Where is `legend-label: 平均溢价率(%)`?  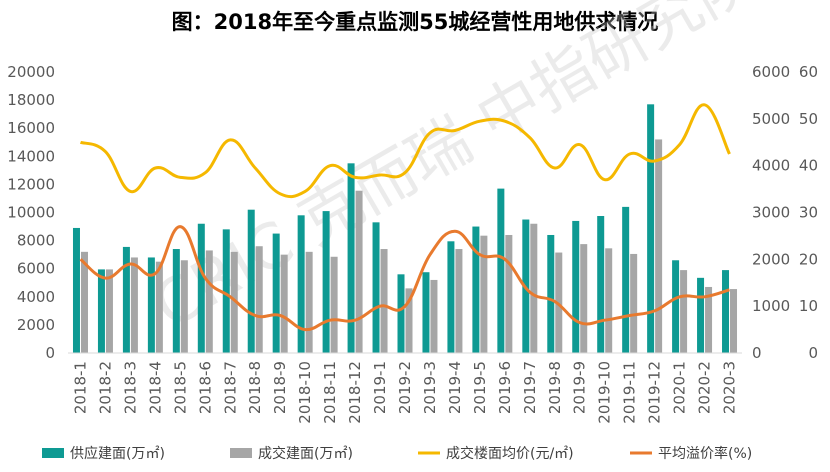
legend-label: 平均溢价率(%) is located at coordinates (705, 453).